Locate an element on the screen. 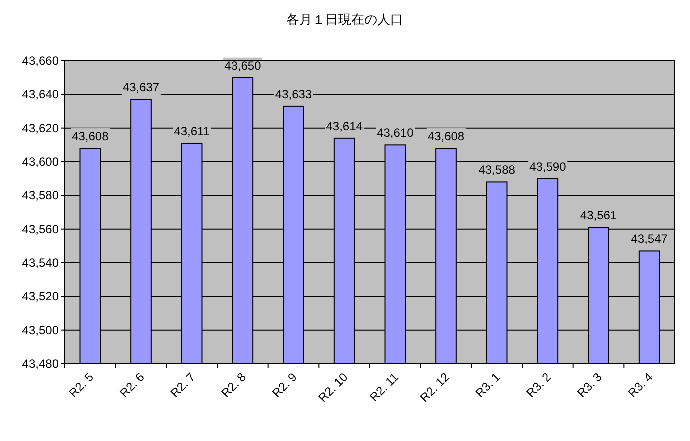  data-label: 43,561 is located at coordinates (599, 215).